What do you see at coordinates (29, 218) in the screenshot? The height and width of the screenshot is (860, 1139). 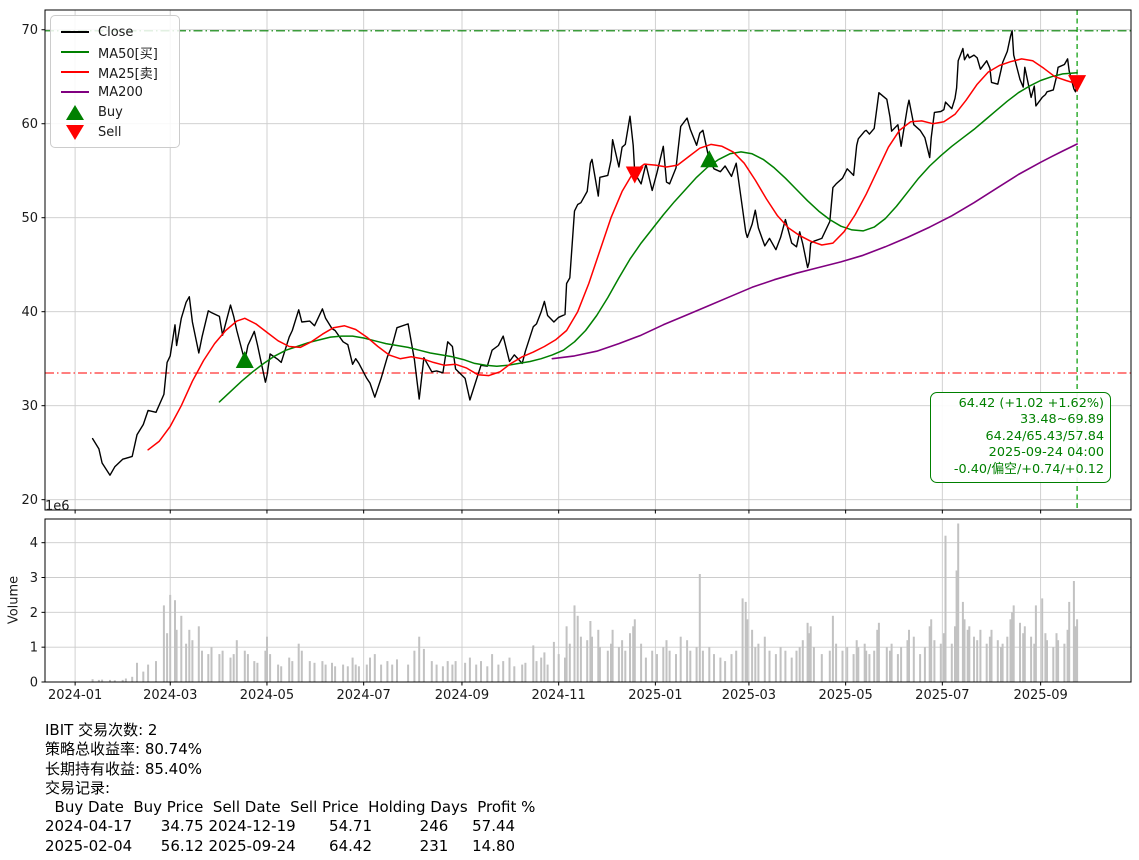 I see `price-tick-label: 50` at bounding box center [29, 218].